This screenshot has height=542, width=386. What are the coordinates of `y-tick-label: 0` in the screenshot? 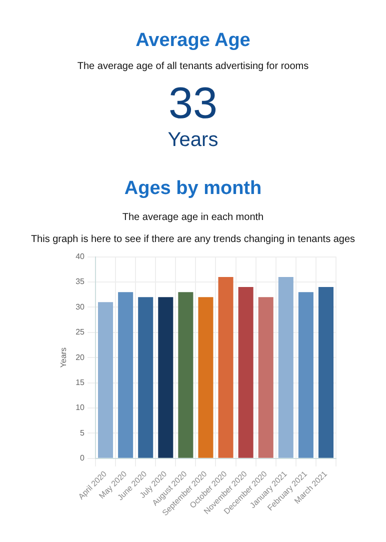 It's located at (83, 458).